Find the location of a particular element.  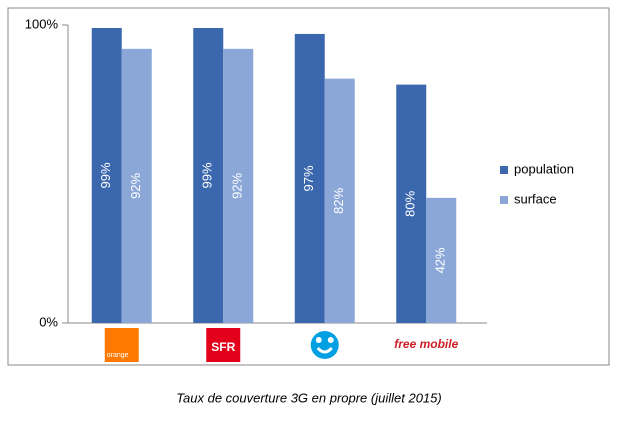

legend-label: population is located at coordinates (544, 168).